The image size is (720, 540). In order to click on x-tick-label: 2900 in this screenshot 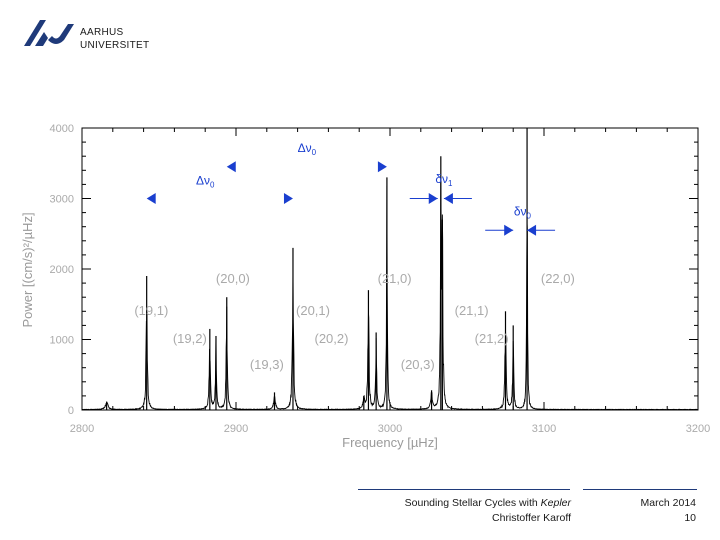, I will do `click(236, 429)`.